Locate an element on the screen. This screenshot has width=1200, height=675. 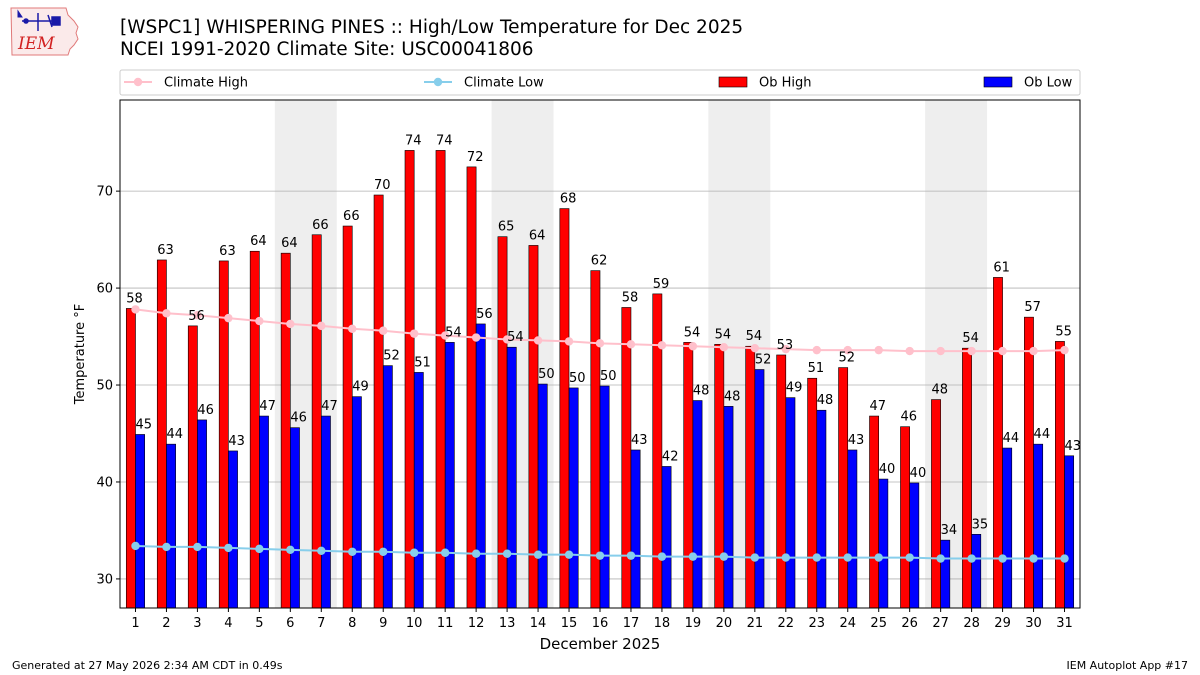
ob-high-value-label-13: 65 is located at coordinates (506, 227).